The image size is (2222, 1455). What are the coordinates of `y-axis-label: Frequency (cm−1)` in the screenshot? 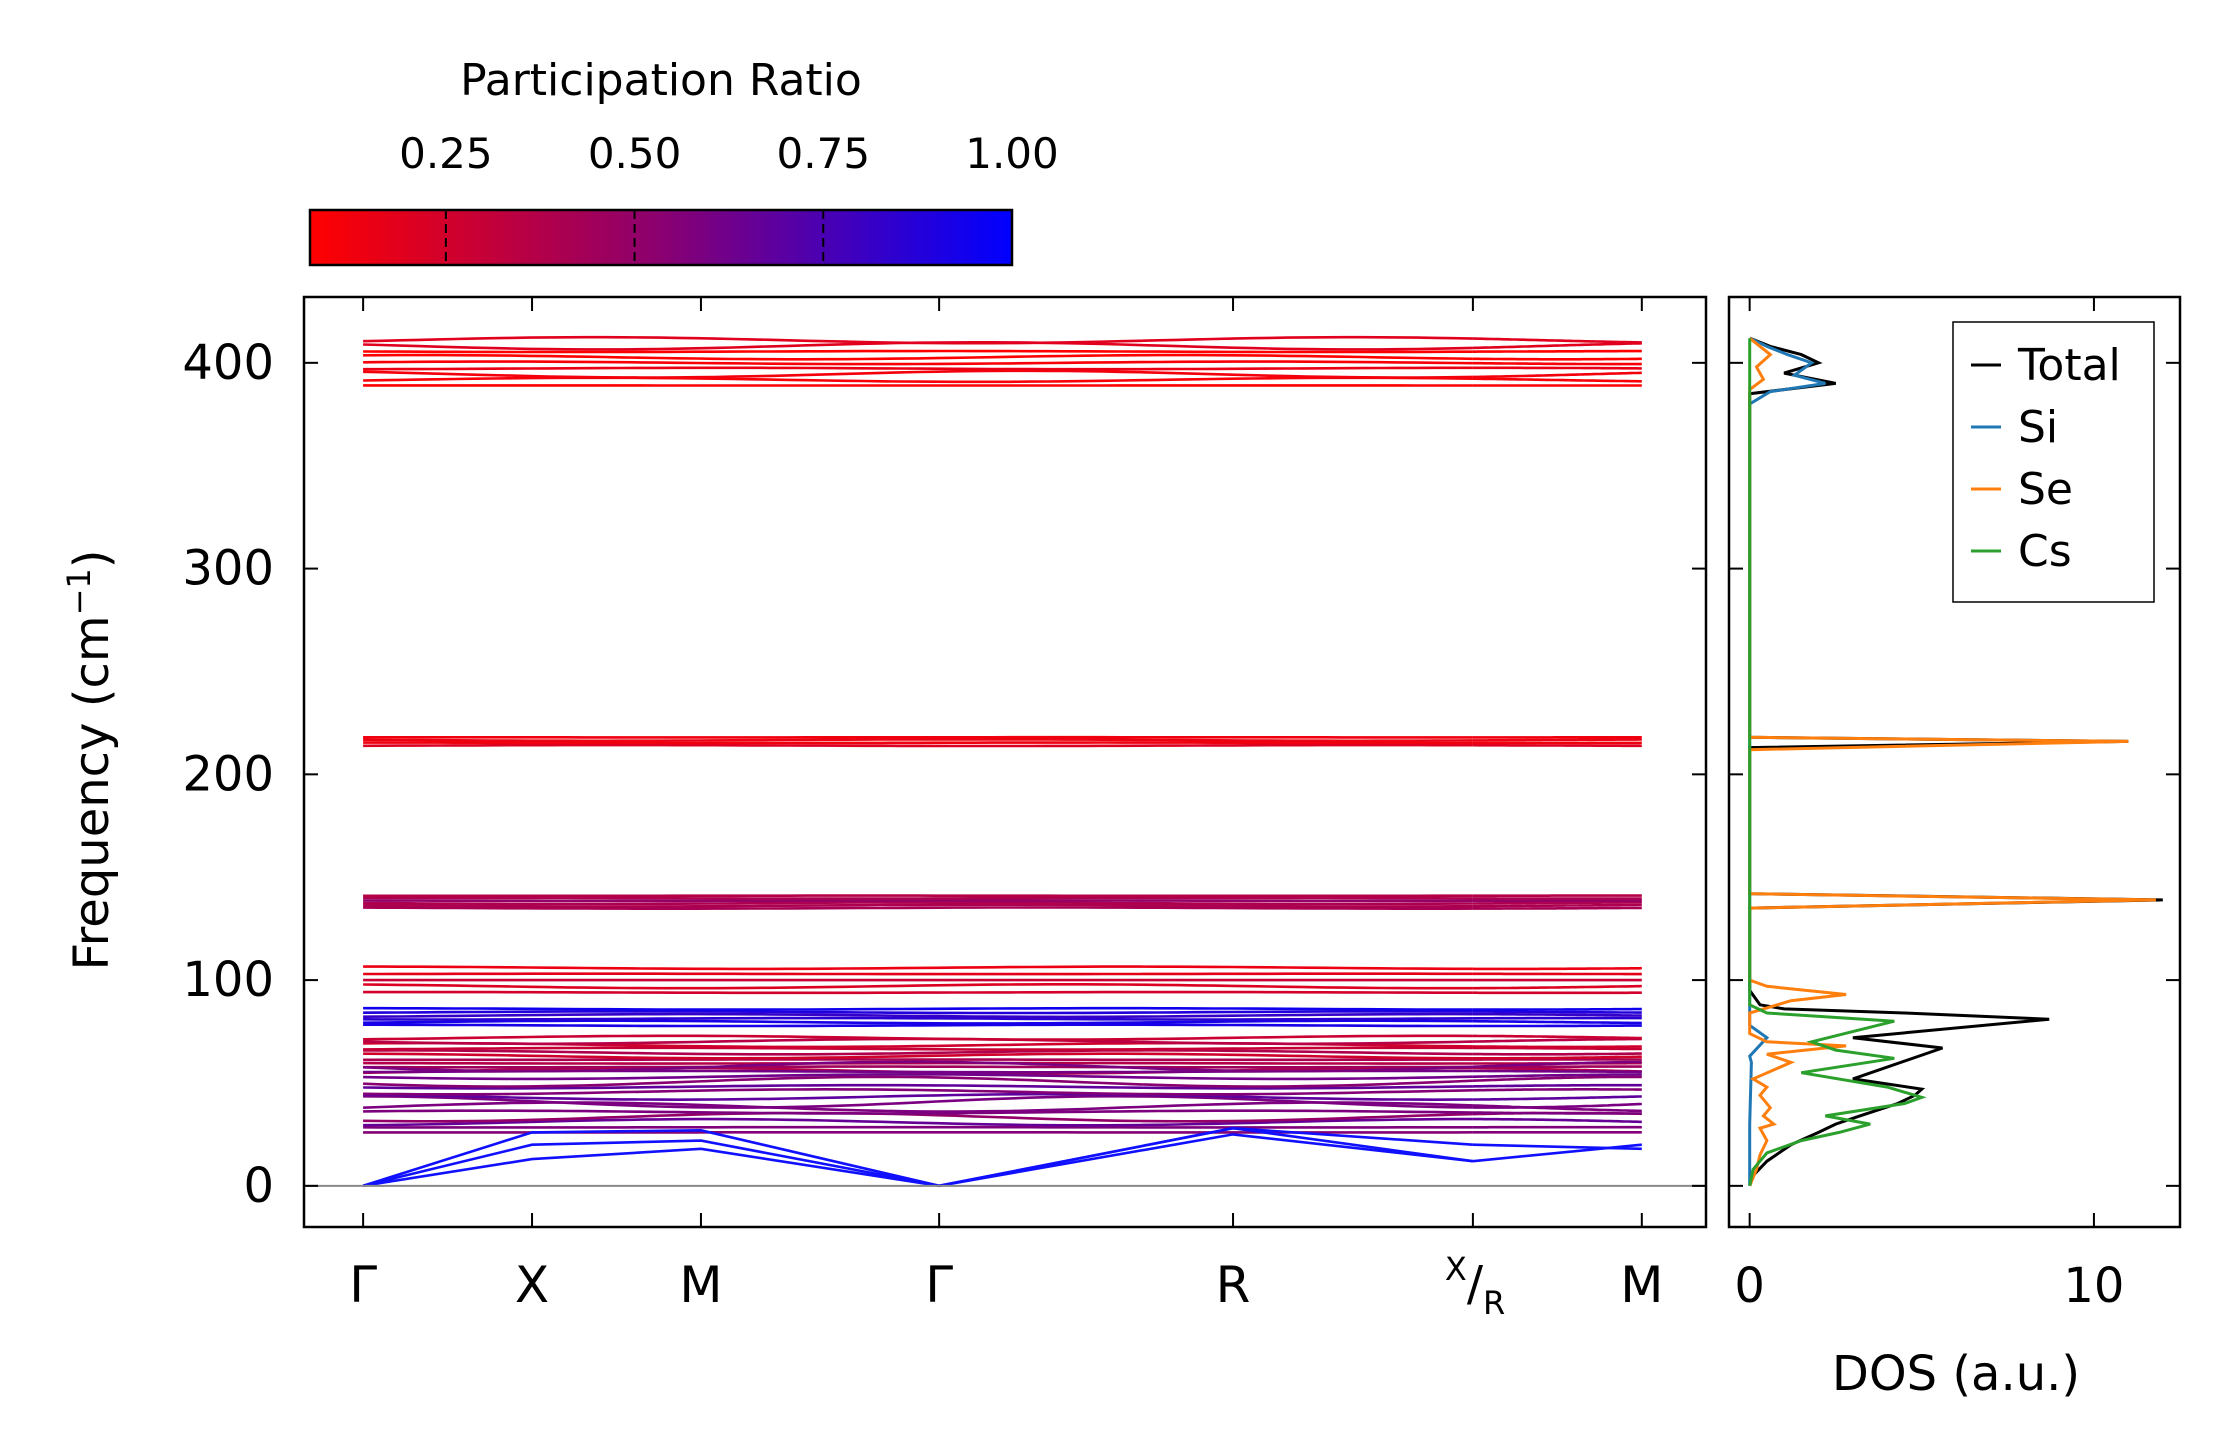 It's located at (90, 759).